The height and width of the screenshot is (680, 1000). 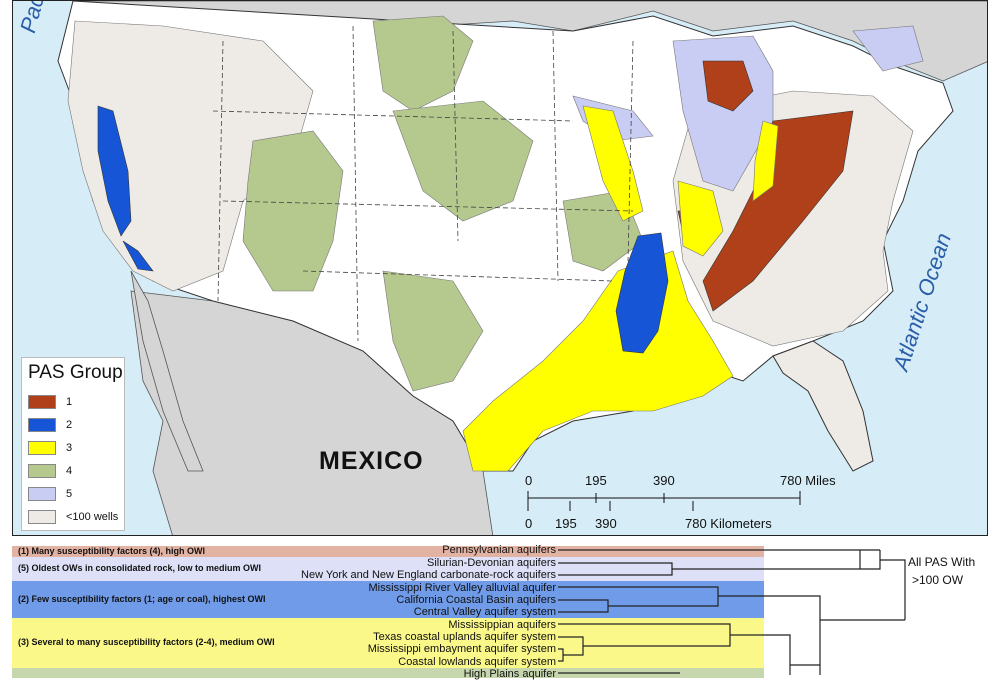 What do you see at coordinates (941, 571) in the screenshot?
I see `root-cluster-label: All PAS With >100 OW` at bounding box center [941, 571].